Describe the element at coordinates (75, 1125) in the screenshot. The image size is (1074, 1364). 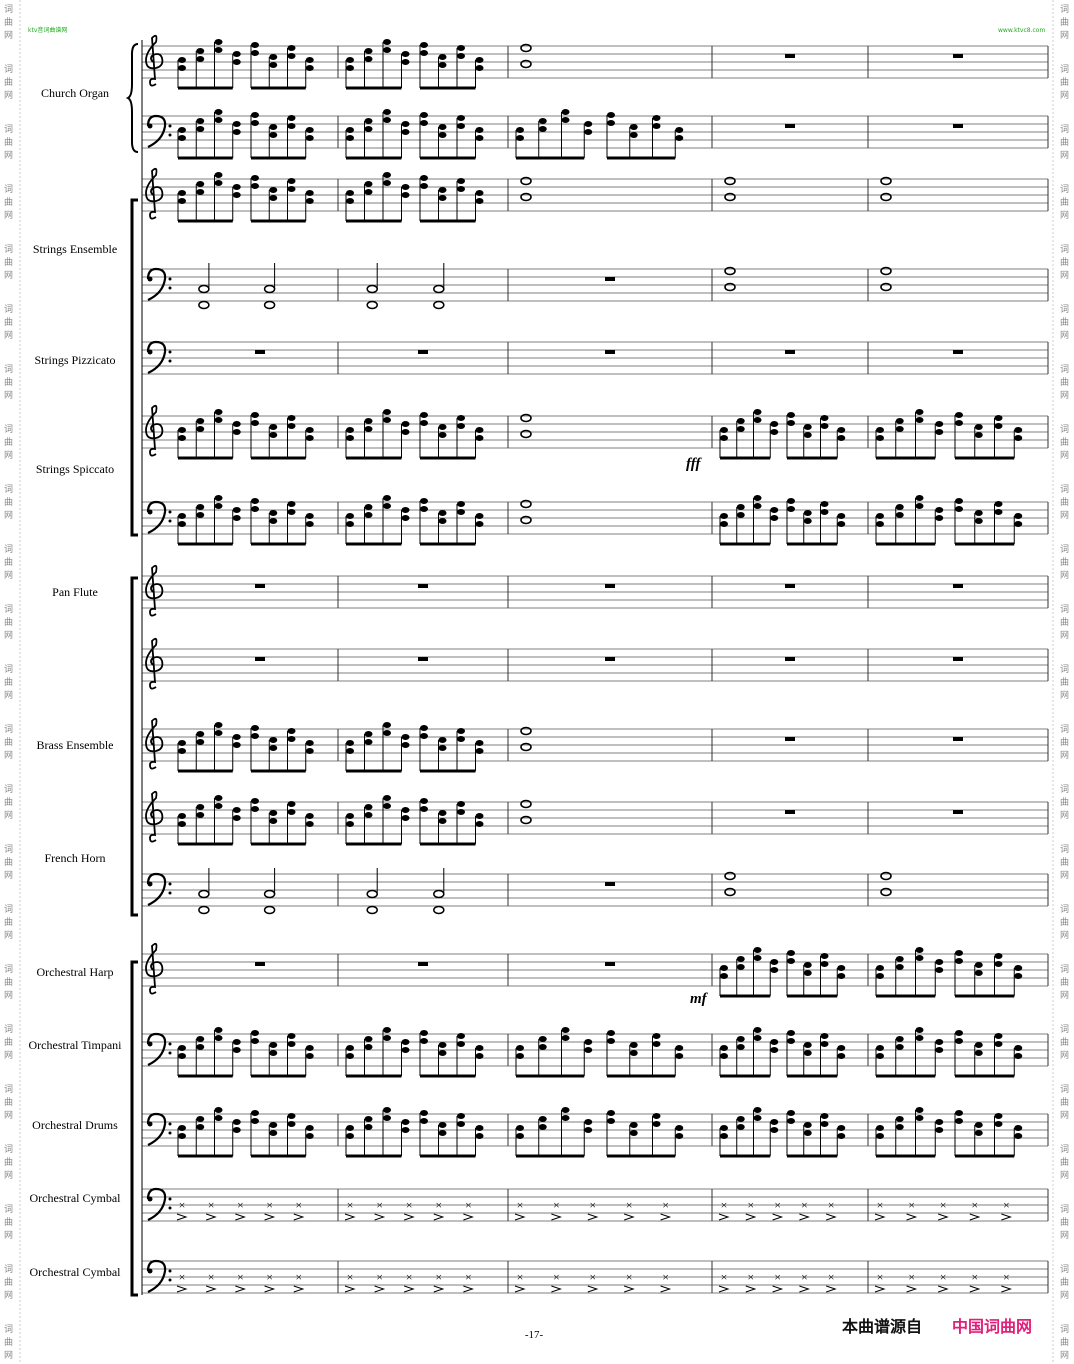
I see `instrument-name: Orchestral Drums` at that location.